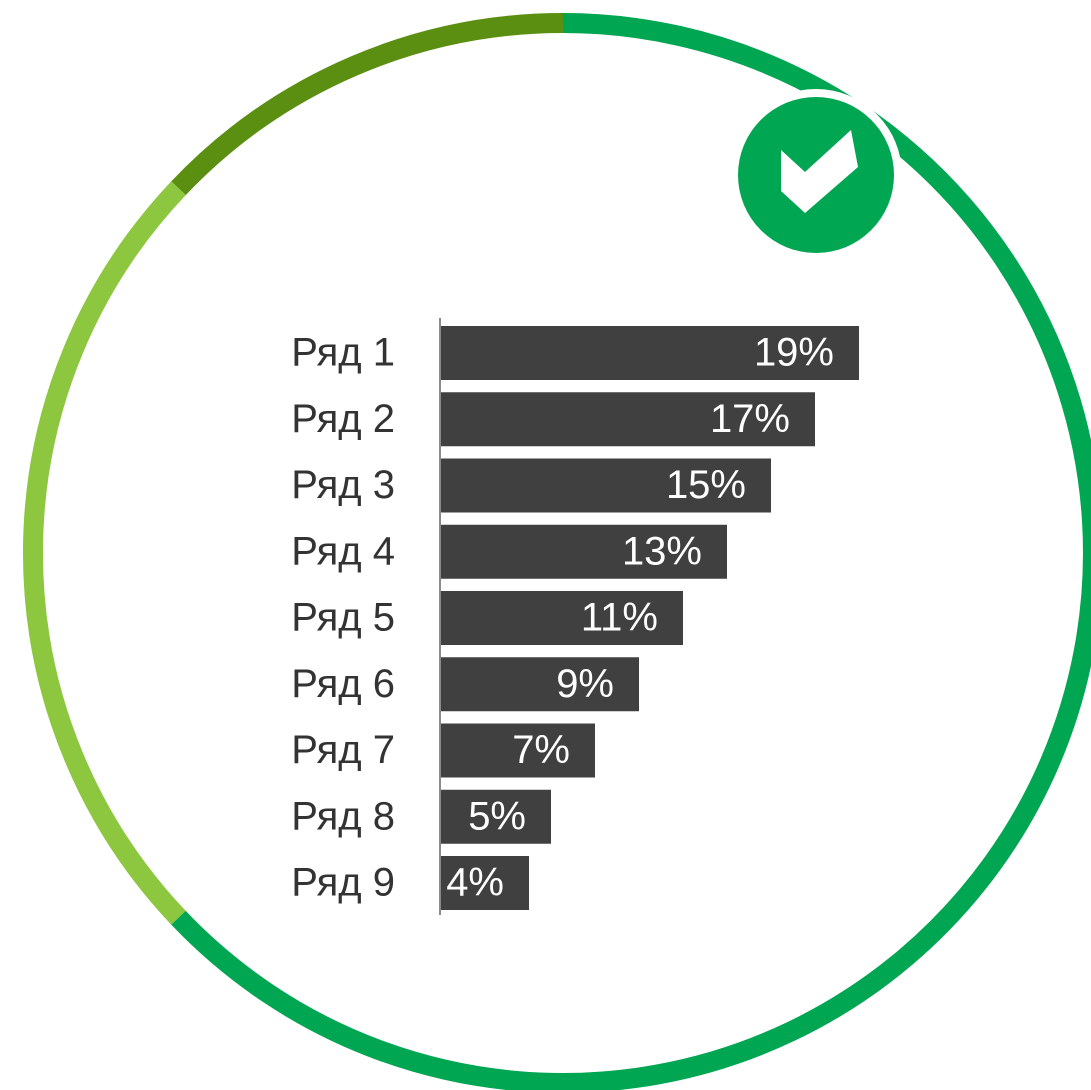 The image size is (1091, 1090). I want to click on value-label: 15%, so click(706, 485).